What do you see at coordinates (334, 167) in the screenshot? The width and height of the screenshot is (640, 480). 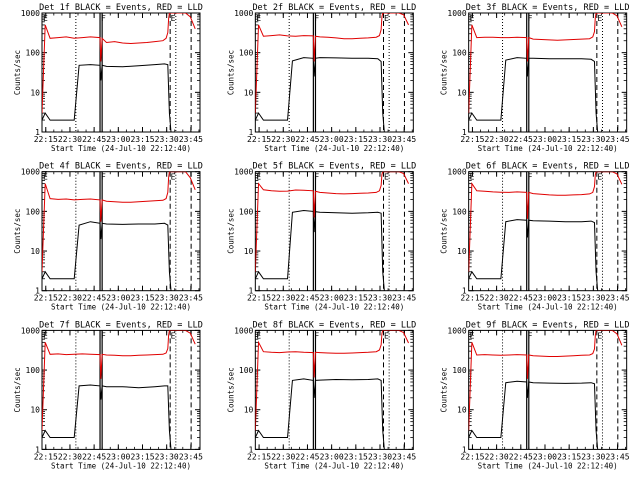 I see `panel-title: Det 5f BLACK = Events, RED = LLD` at bounding box center [334, 167].